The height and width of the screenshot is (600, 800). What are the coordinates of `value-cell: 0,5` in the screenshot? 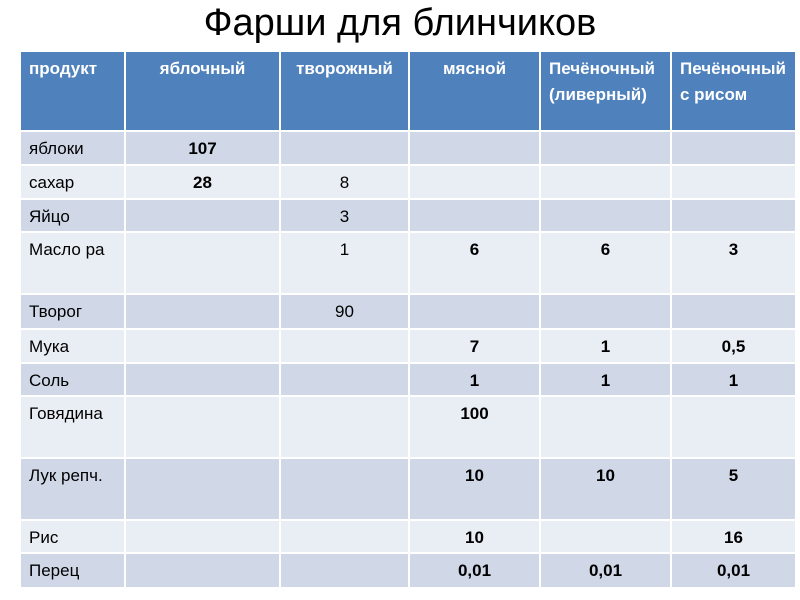 It's located at (733, 346).